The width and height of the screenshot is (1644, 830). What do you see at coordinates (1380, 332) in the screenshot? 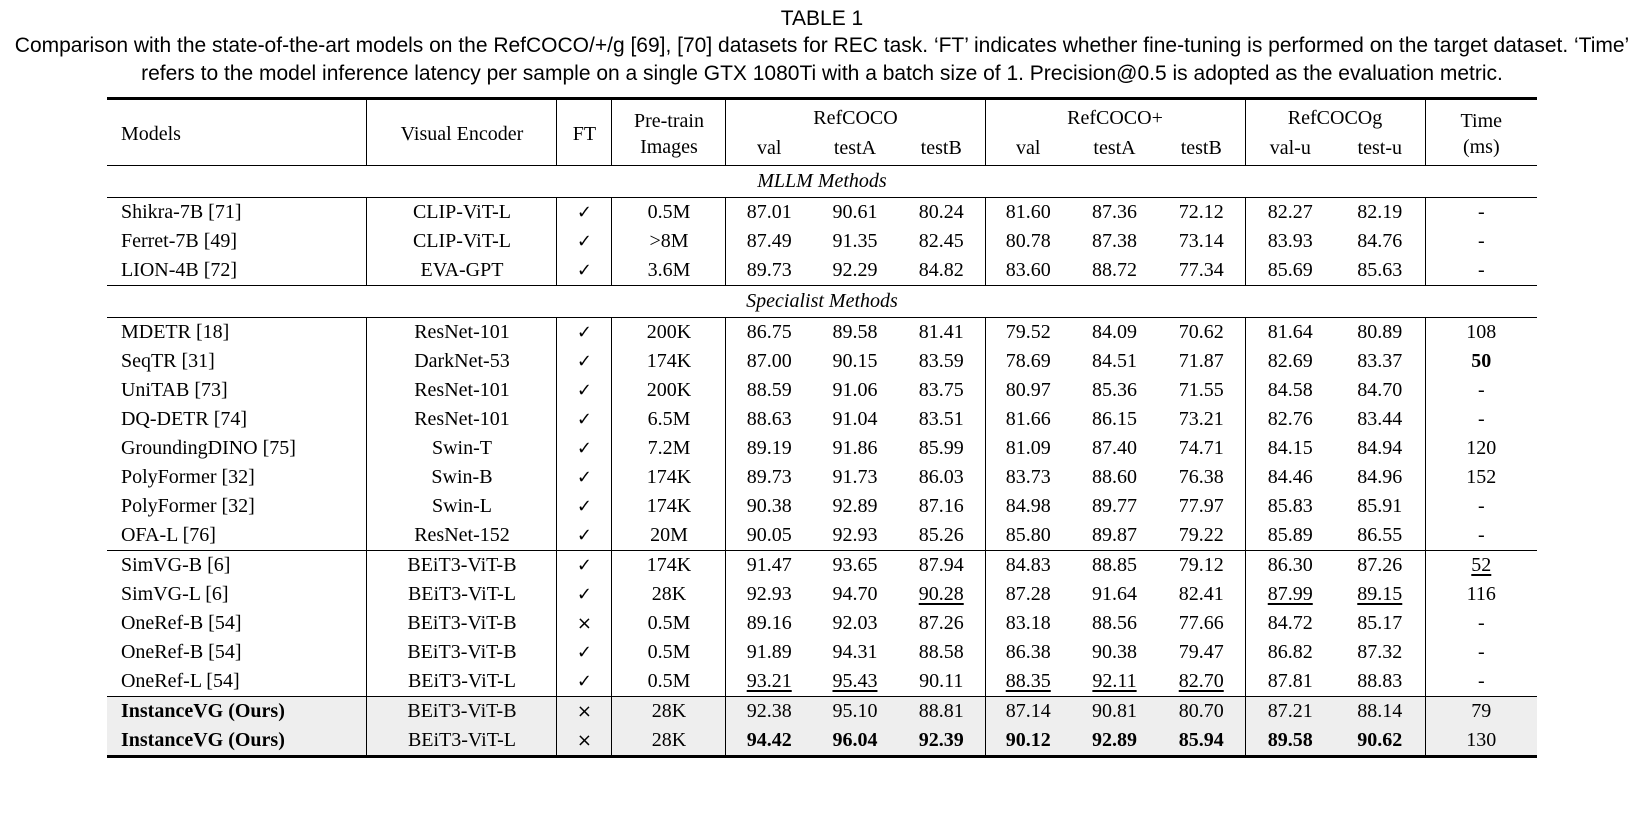
I see `metric-value: 80.89` at bounding box center [1380, 332].